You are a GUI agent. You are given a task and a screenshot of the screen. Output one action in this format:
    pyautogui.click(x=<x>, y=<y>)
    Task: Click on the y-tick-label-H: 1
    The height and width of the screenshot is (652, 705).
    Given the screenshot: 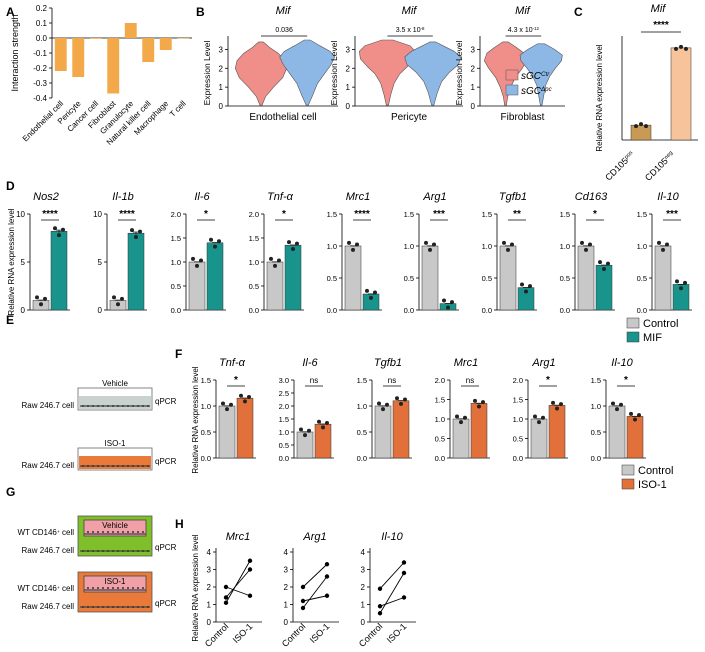 What is the action you would take?
    pyautogui.click(x=209, y=605)
    